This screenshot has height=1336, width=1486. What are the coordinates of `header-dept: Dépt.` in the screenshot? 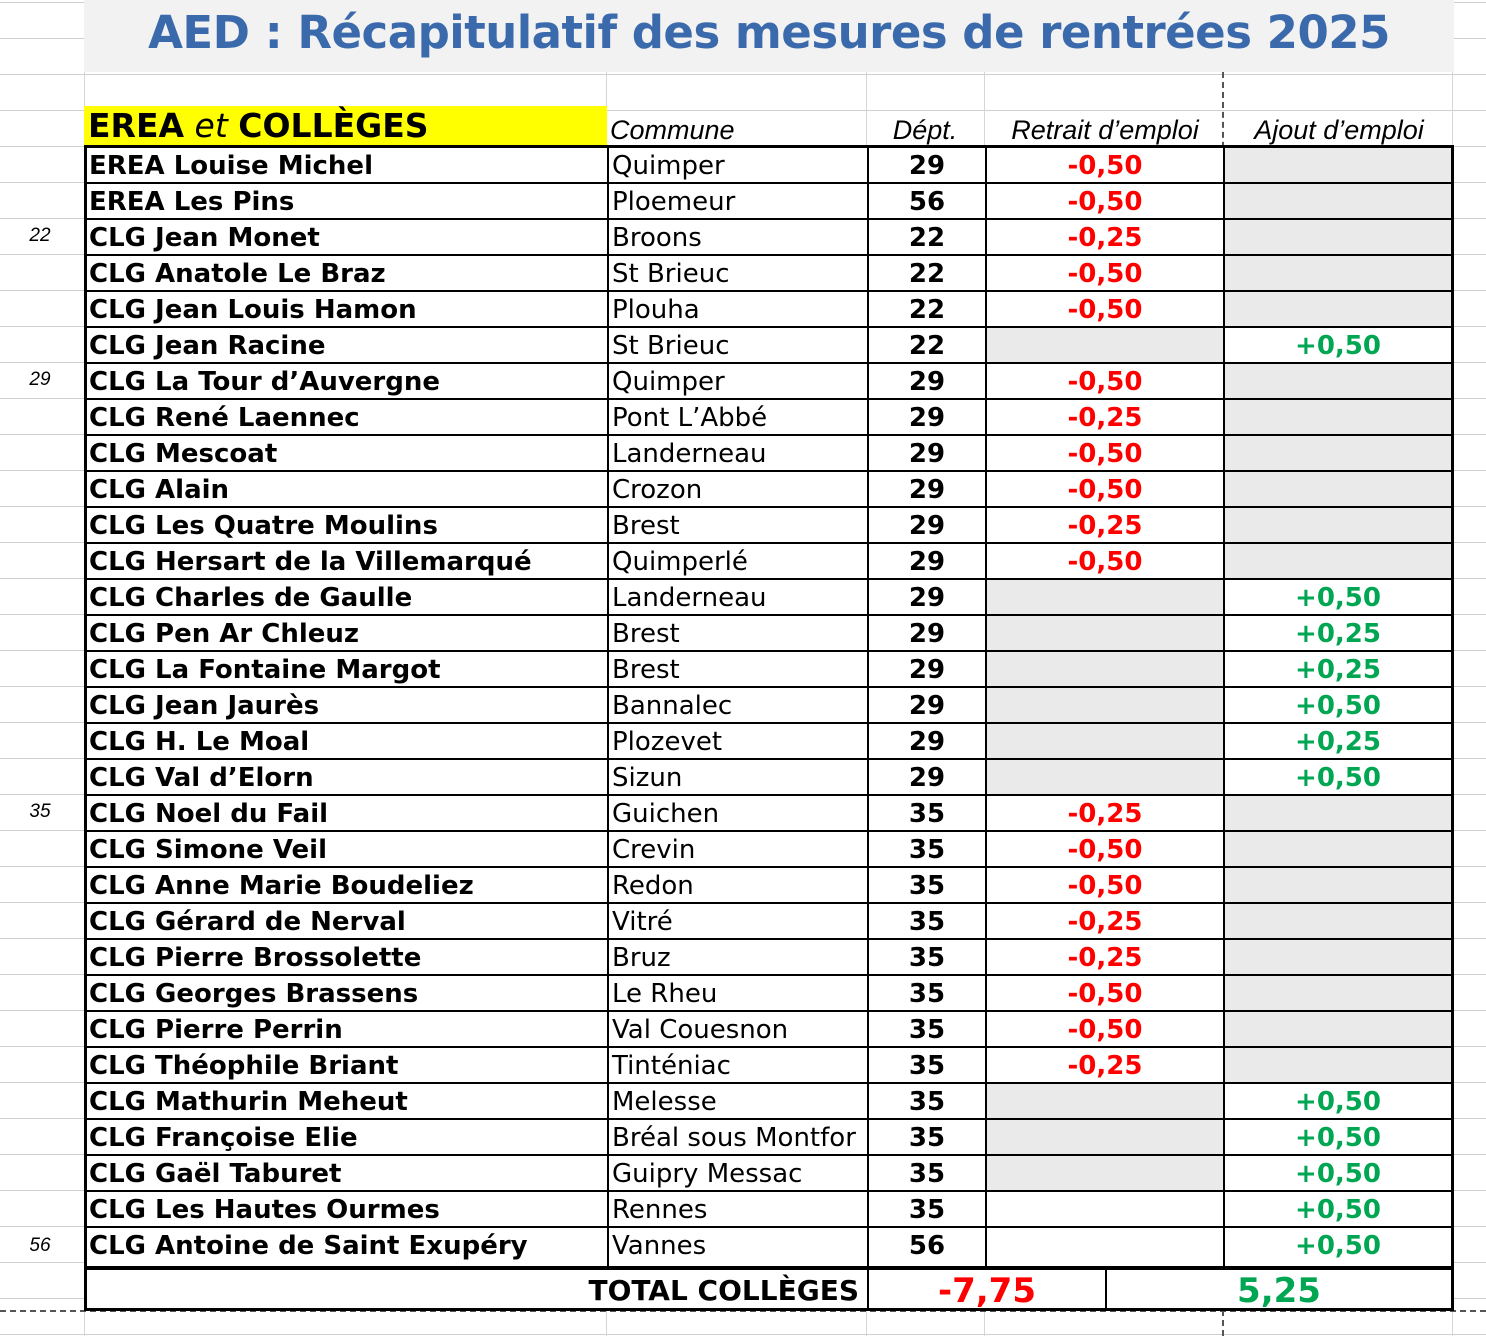 It's located at (925, 130).